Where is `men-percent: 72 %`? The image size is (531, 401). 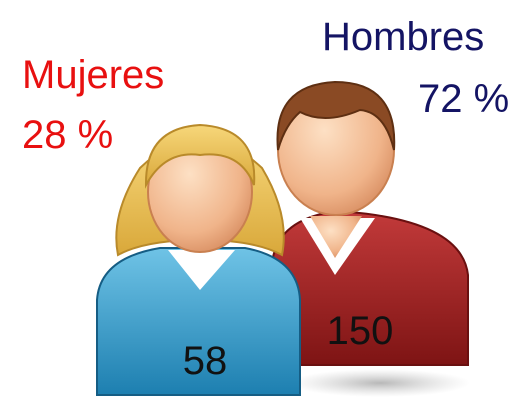
men-percent: 72 % is located at coordinates (463, 99).